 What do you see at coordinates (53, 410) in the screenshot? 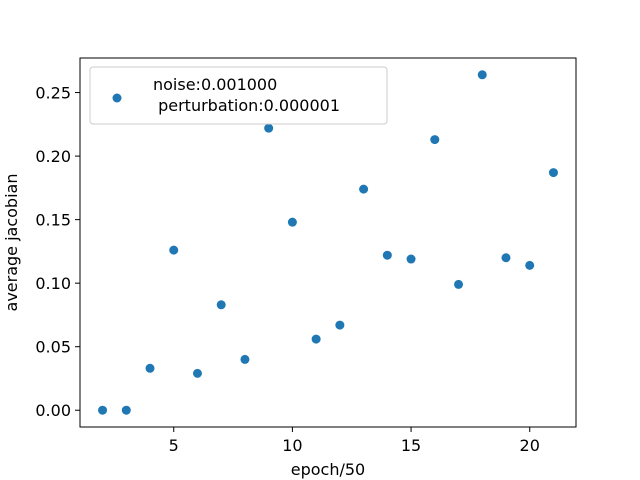
I see `y-tick-label: 0.00` at bounding box center [53, 410].